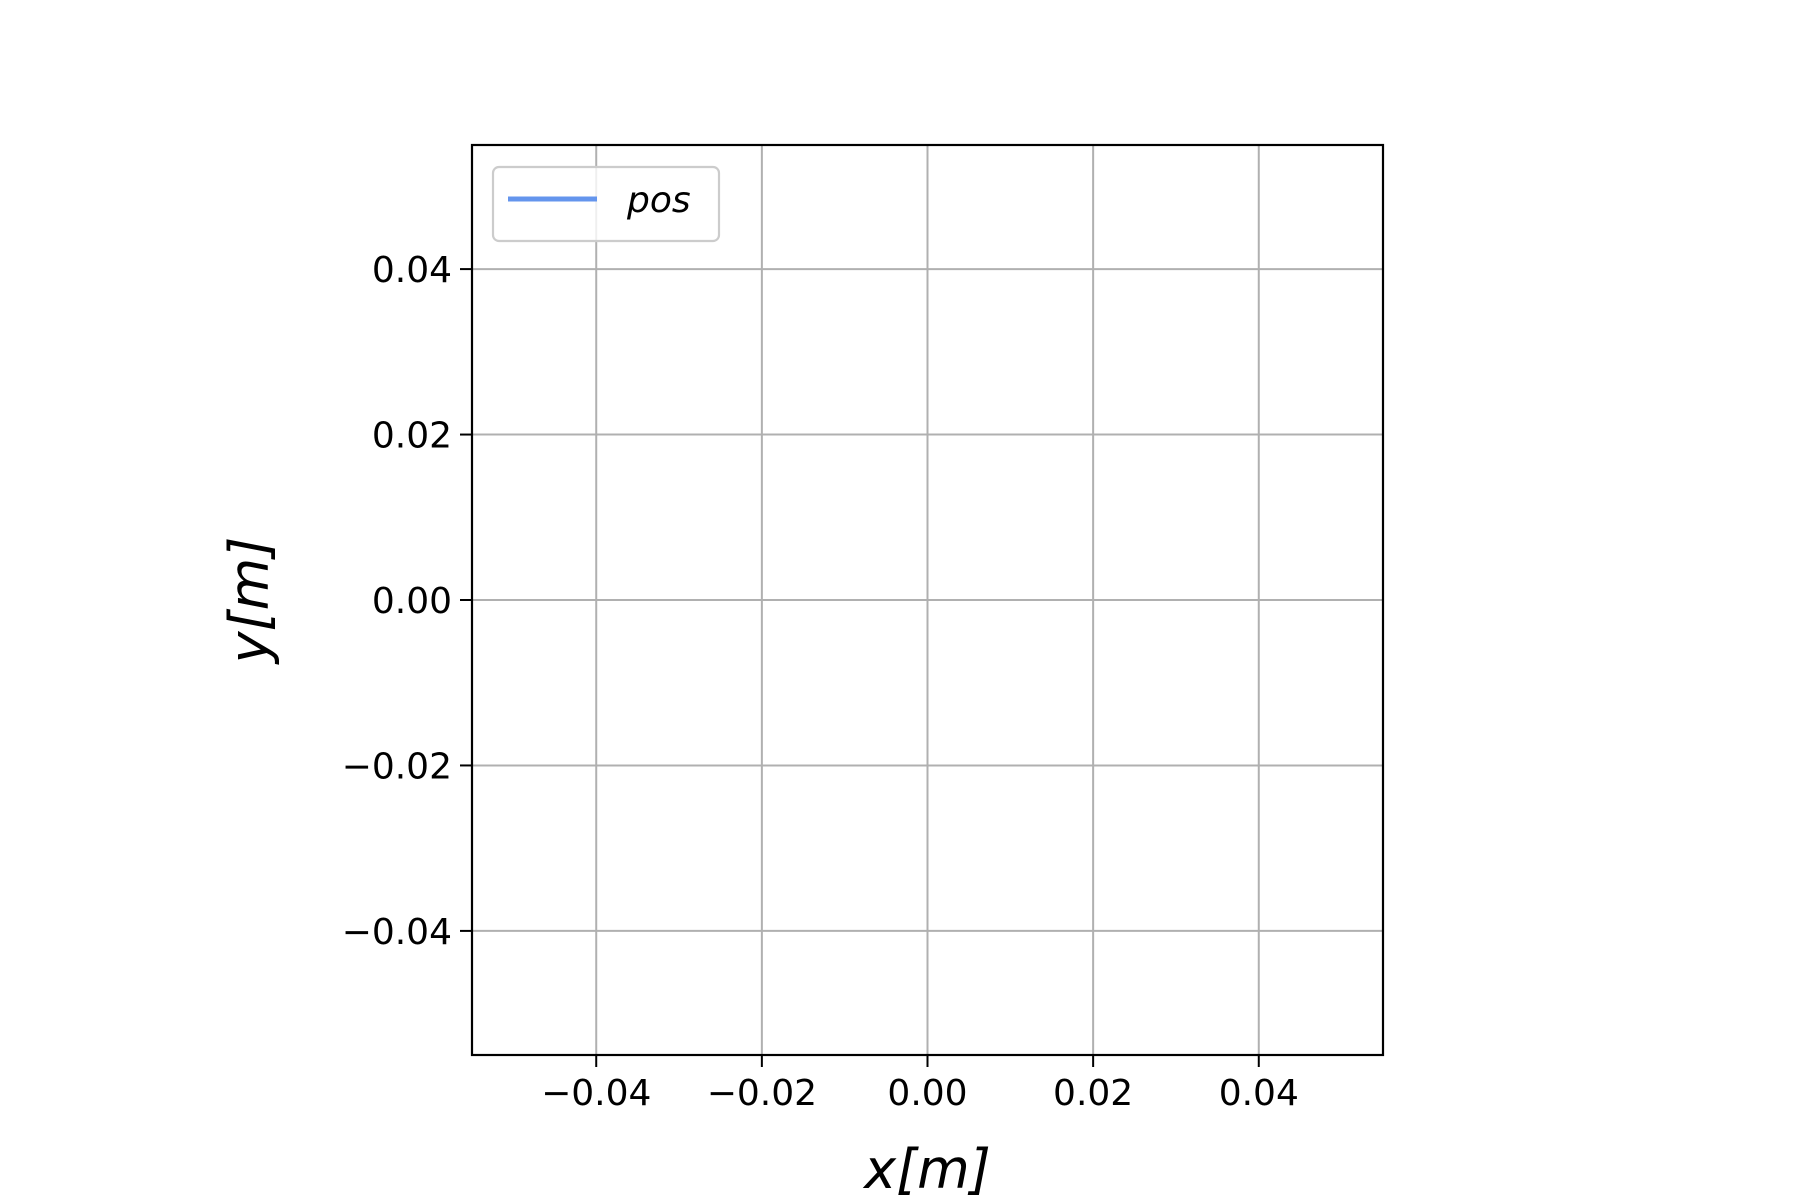 Image resolution: width=1800 pixels, height=1200 pixels. Describe the element at coordinates (397, 932) in the screenshot. I see `y-tick-label: −0.04` at that location.